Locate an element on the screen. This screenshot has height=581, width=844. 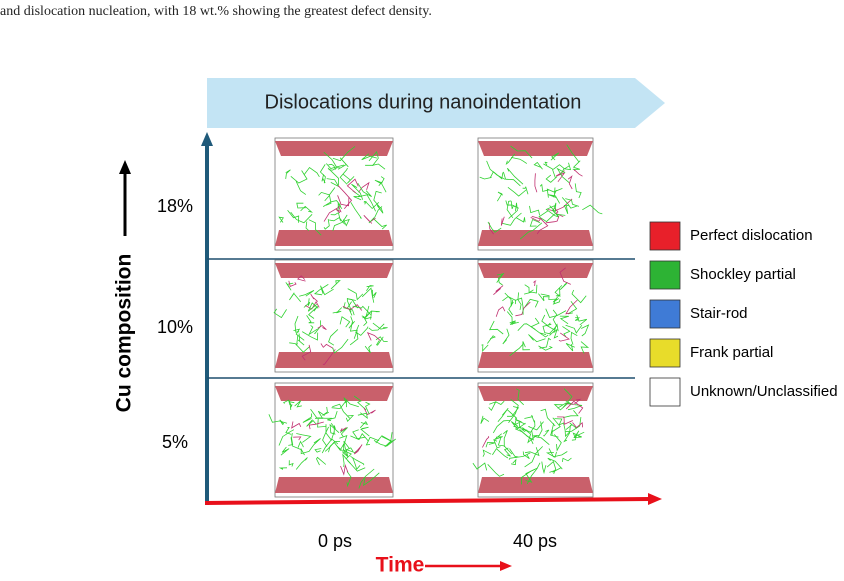
y-axis-label: Cu composition is located at coordinates (124, 333).